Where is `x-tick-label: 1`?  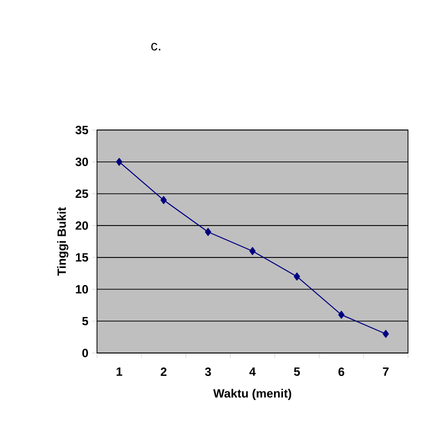 x-tick-label: 1 is located at coordinates (119, 372).